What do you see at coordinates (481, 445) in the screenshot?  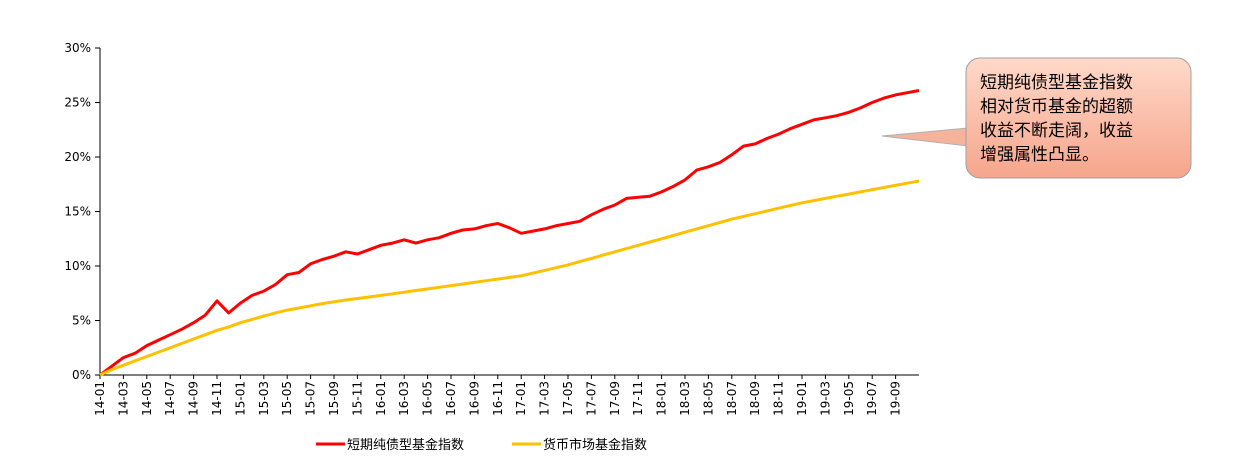 I see `legend: 短期纯债型基金指数 货币市场基金指数` at bounding box center [481, 445].